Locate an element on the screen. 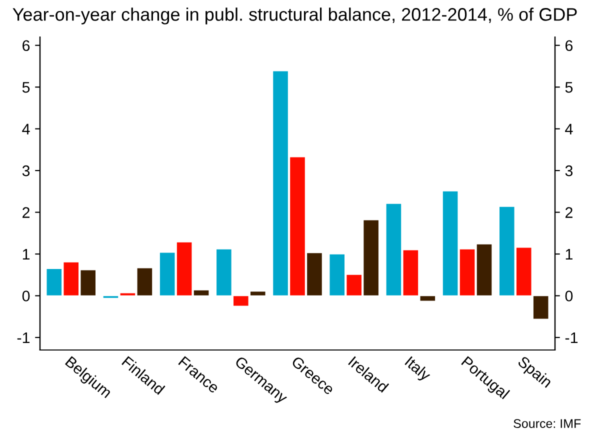 Image resolution: width=590 pixels, height=437 pixels. y-tick-label: 3 is located at coordinates (26, 170).